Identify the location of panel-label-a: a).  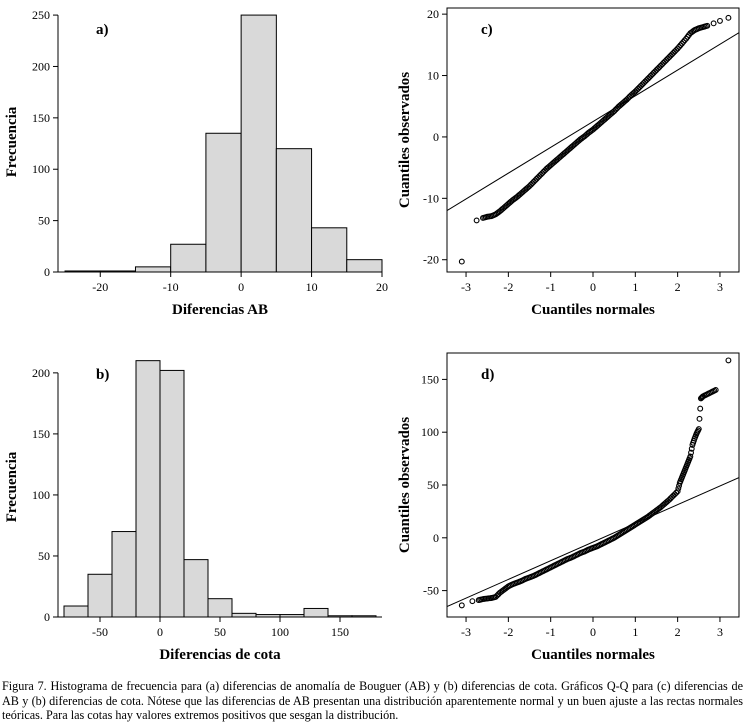
(102, 30).